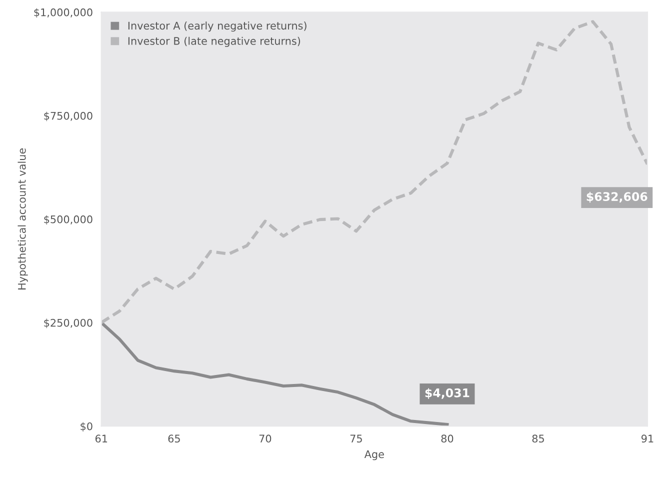 The image size is (654, 487). I want to click on y-tick-label: $0, so click(86, 427).